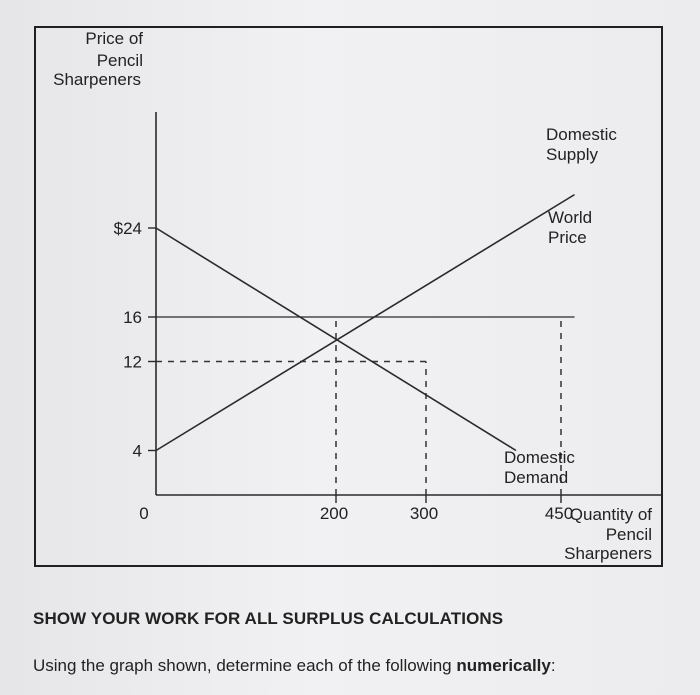  What do you see at coordinates (334, 513) in the screenshot?
I see `x-tick-label: 200` at bounding box center [334, 513].